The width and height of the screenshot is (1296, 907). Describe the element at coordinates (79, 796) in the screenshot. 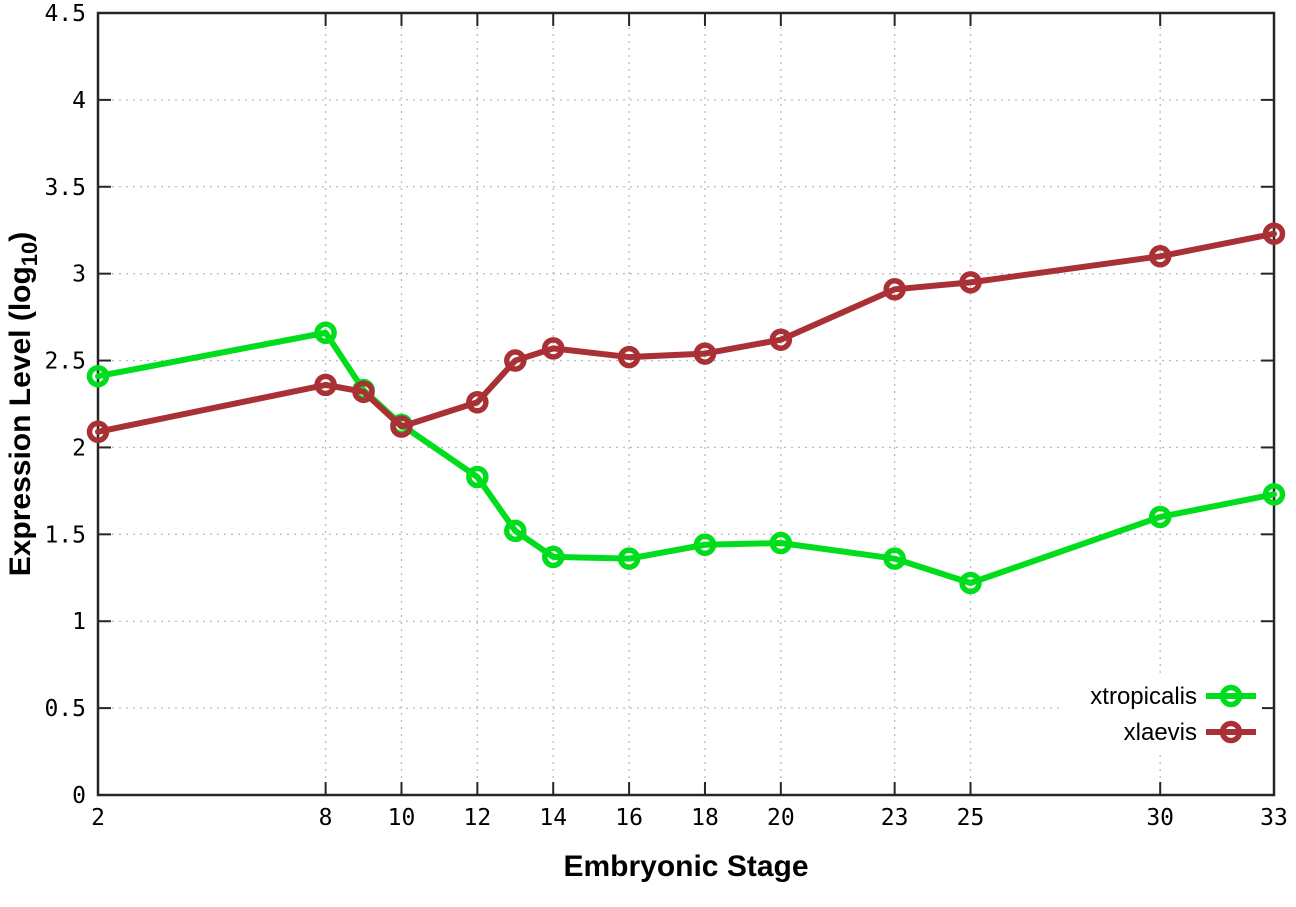

I see `y-tick-label: 0` at that location.